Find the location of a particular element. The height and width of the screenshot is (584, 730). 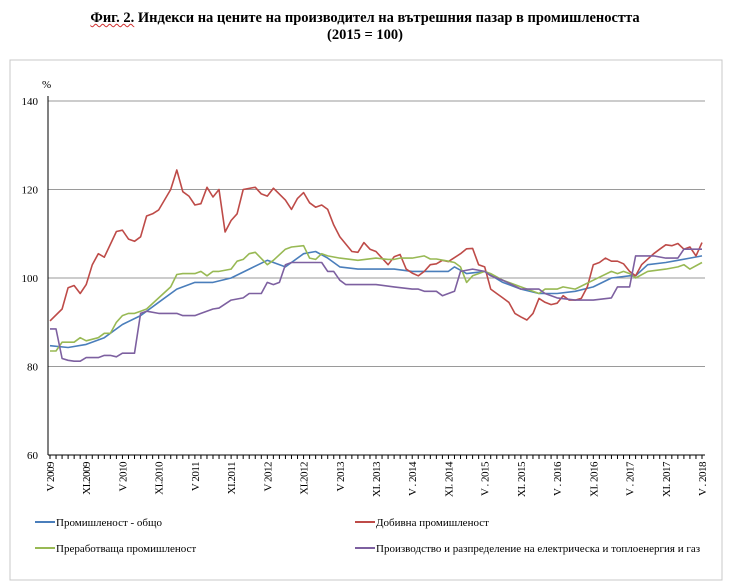

y-tick-label: 120 is located at coordinates (30, 191).